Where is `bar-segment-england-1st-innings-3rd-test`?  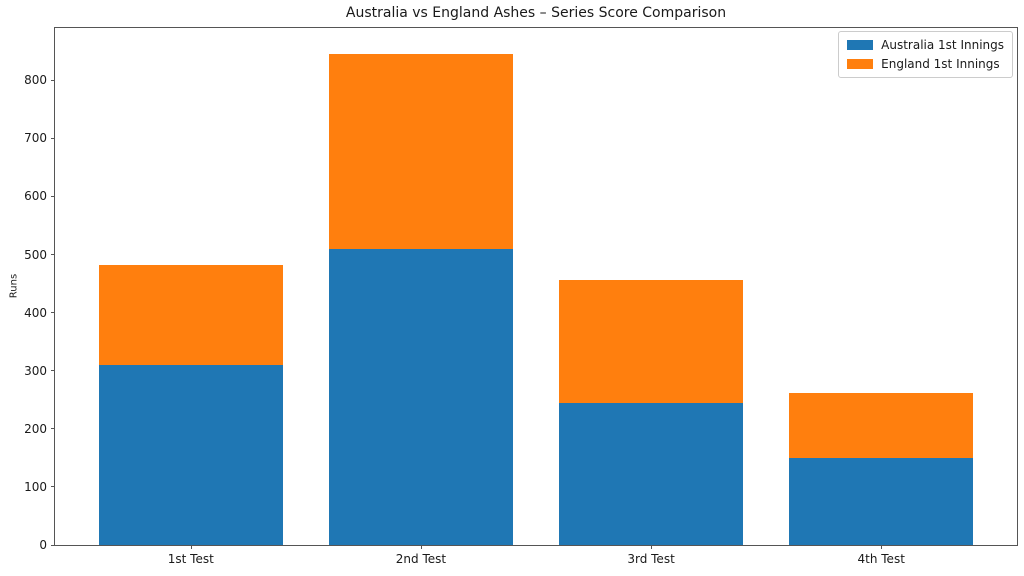 bar-segment-england-1st-innings-3rd-test is located at coordinates (651, 341).